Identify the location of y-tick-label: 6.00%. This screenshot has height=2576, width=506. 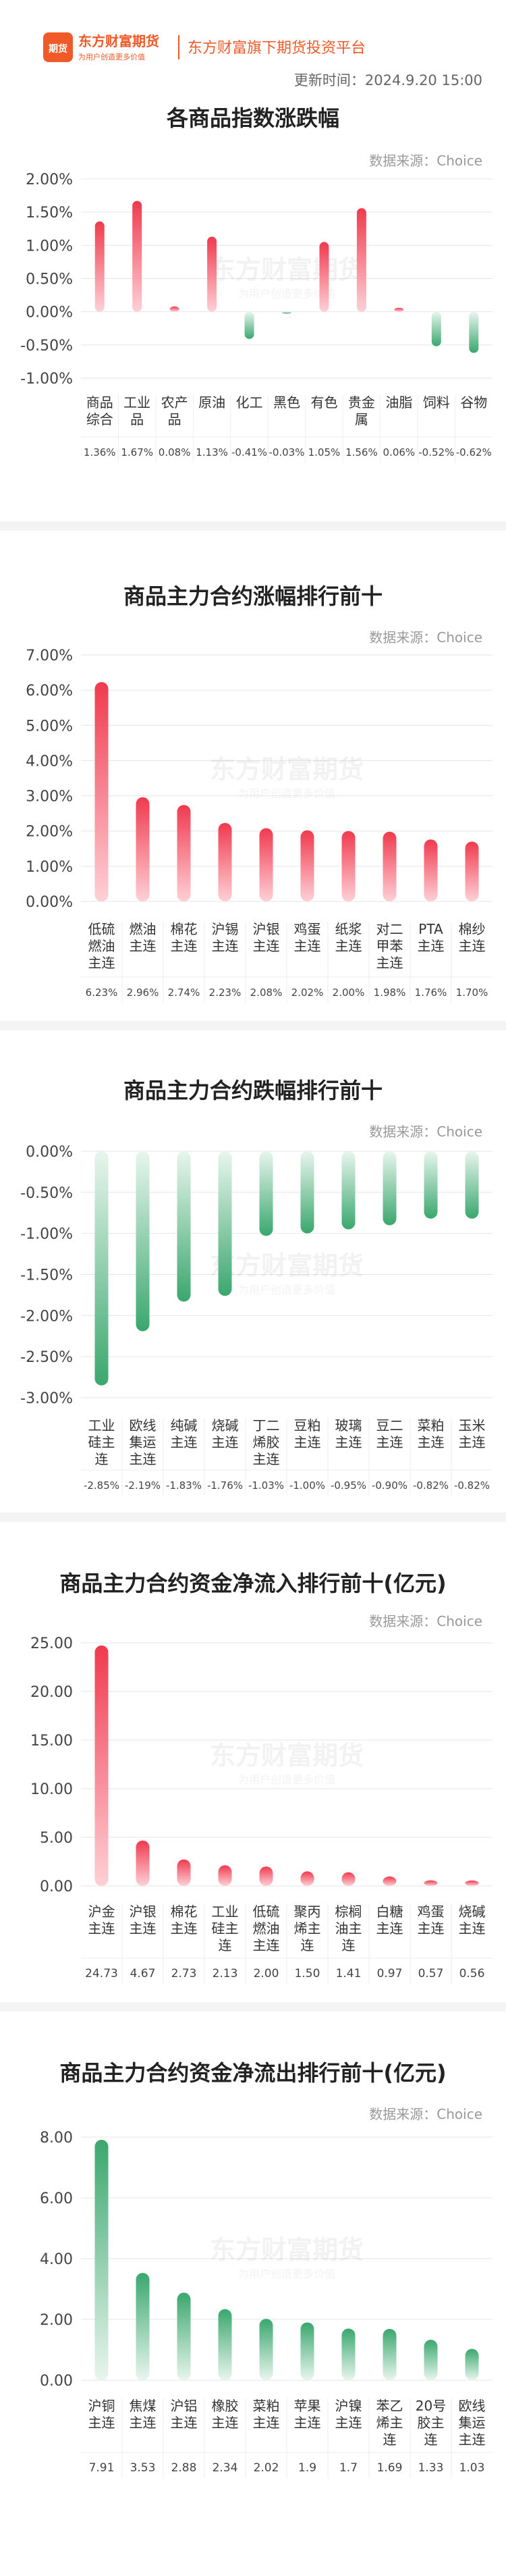
(49, 691).